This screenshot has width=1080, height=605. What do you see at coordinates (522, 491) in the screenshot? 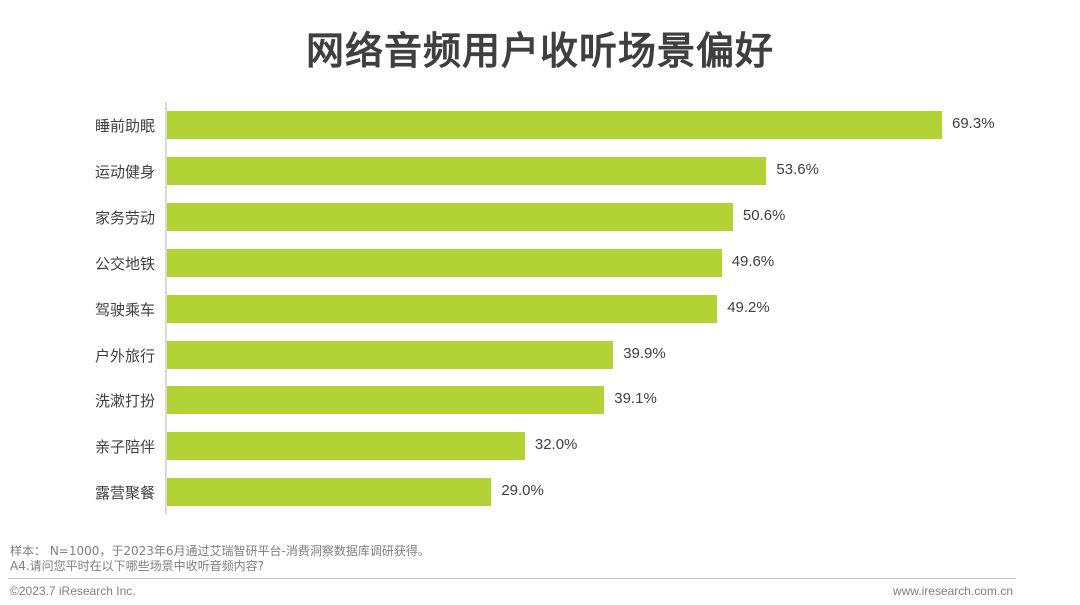
I see `value-label: 29.0%` at bounding box center [522, 491].